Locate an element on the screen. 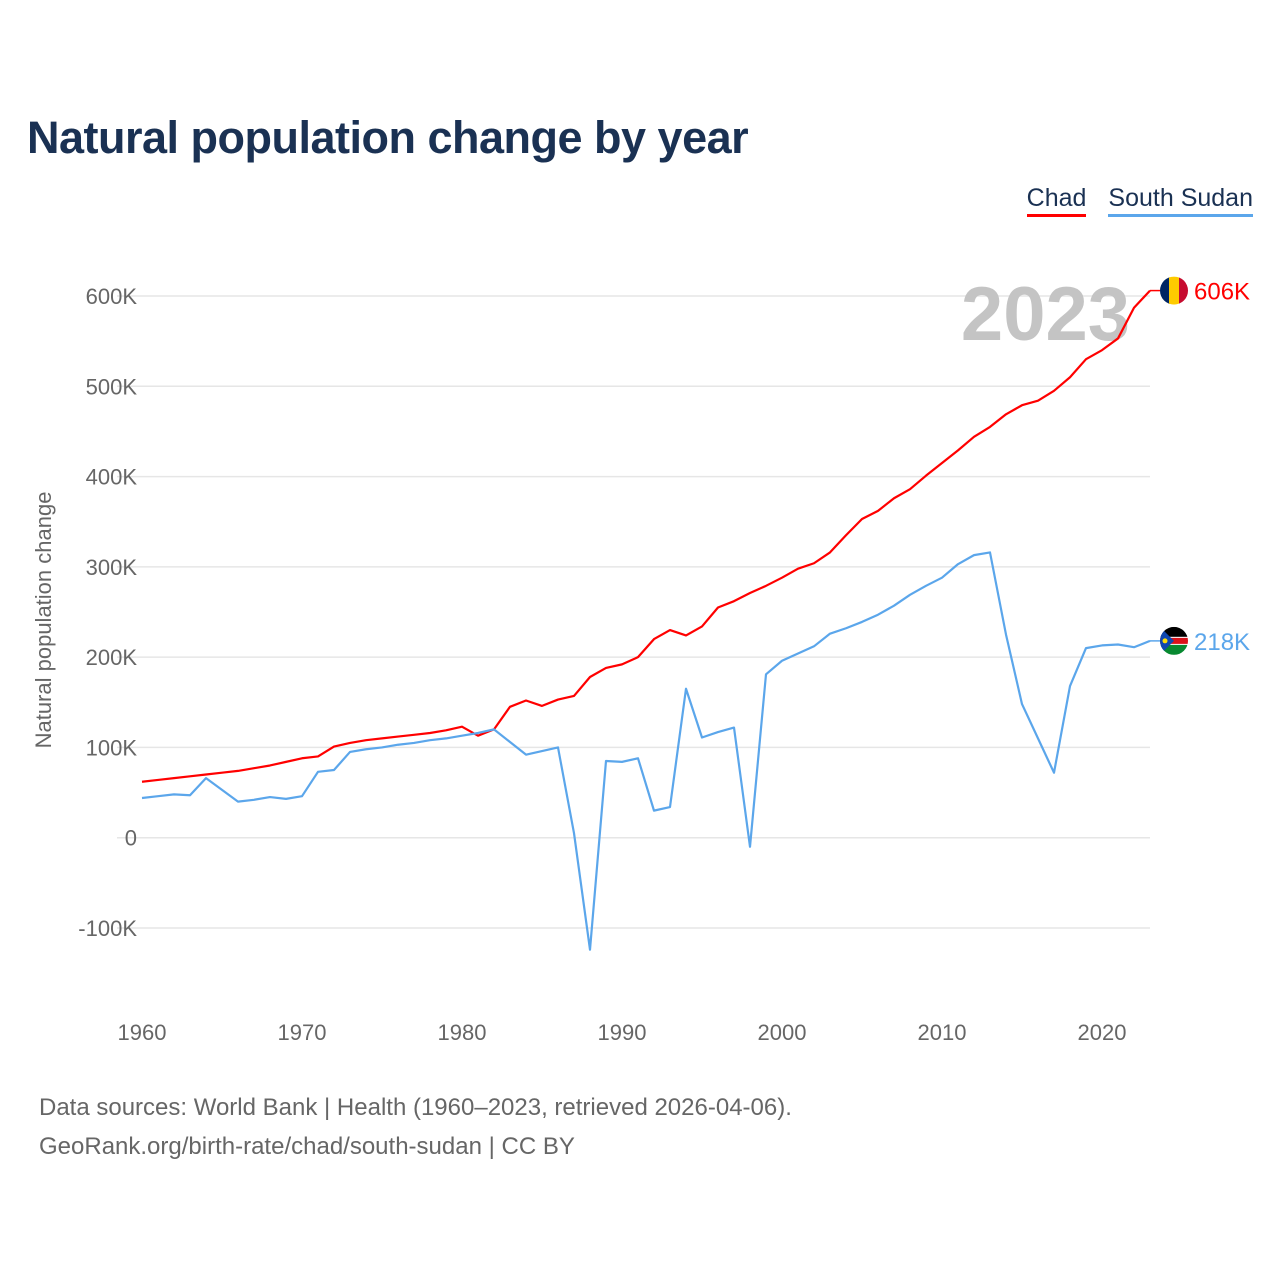 This screenshot has width=1280, height=1280. y-tick-label: 600K is located at coordinates (112, 296).